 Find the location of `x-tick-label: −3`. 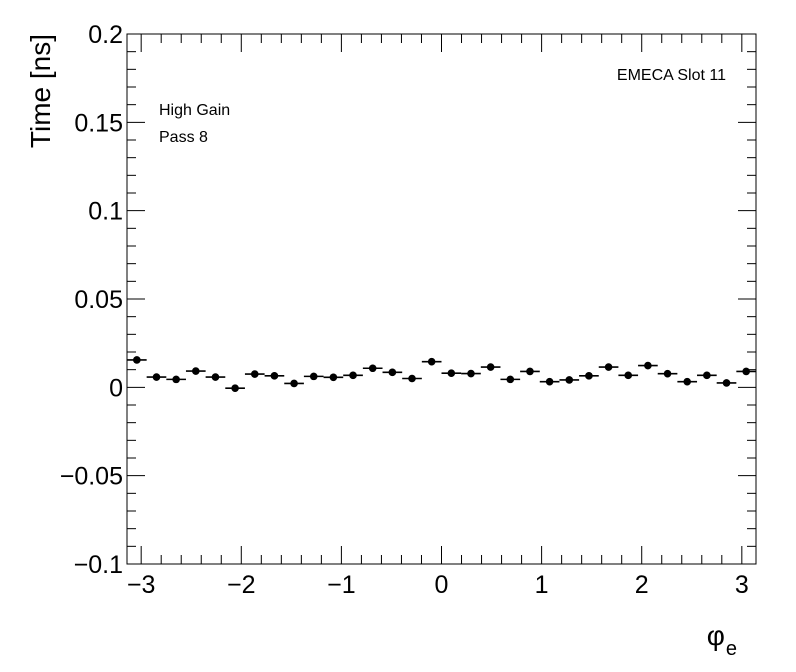

x-tick-label: −3 is located at coordinates (141, 585).